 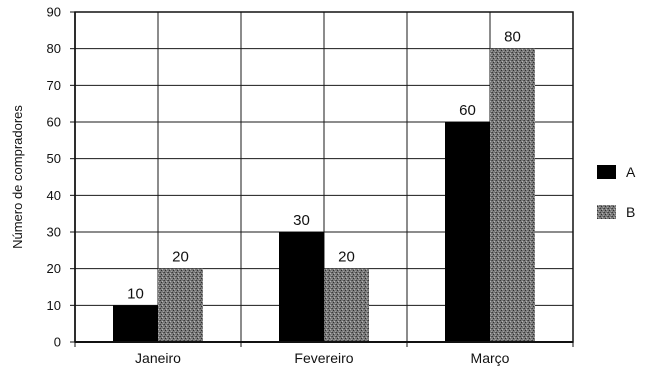 What do you see at coordinates (54, 122) in the screenshot?
I see `y-tick-label: 60` at bounding box center [54, 122].